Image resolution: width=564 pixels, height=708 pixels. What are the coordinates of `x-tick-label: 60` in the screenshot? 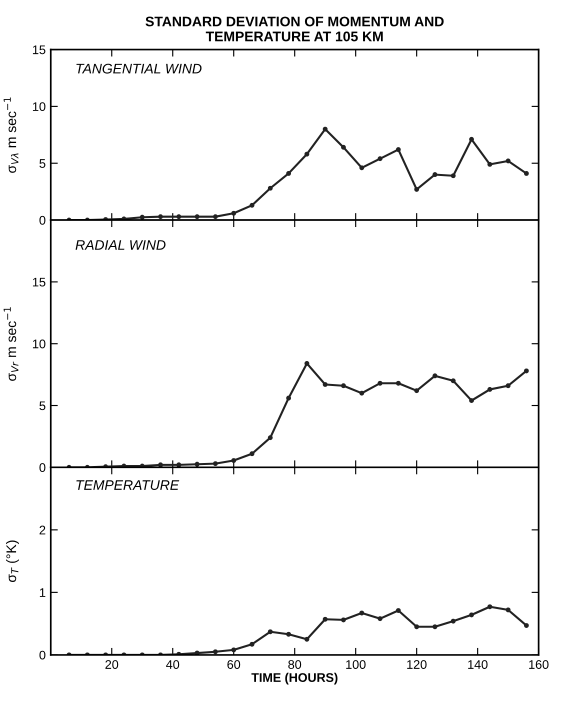 It's located at (233, 664).